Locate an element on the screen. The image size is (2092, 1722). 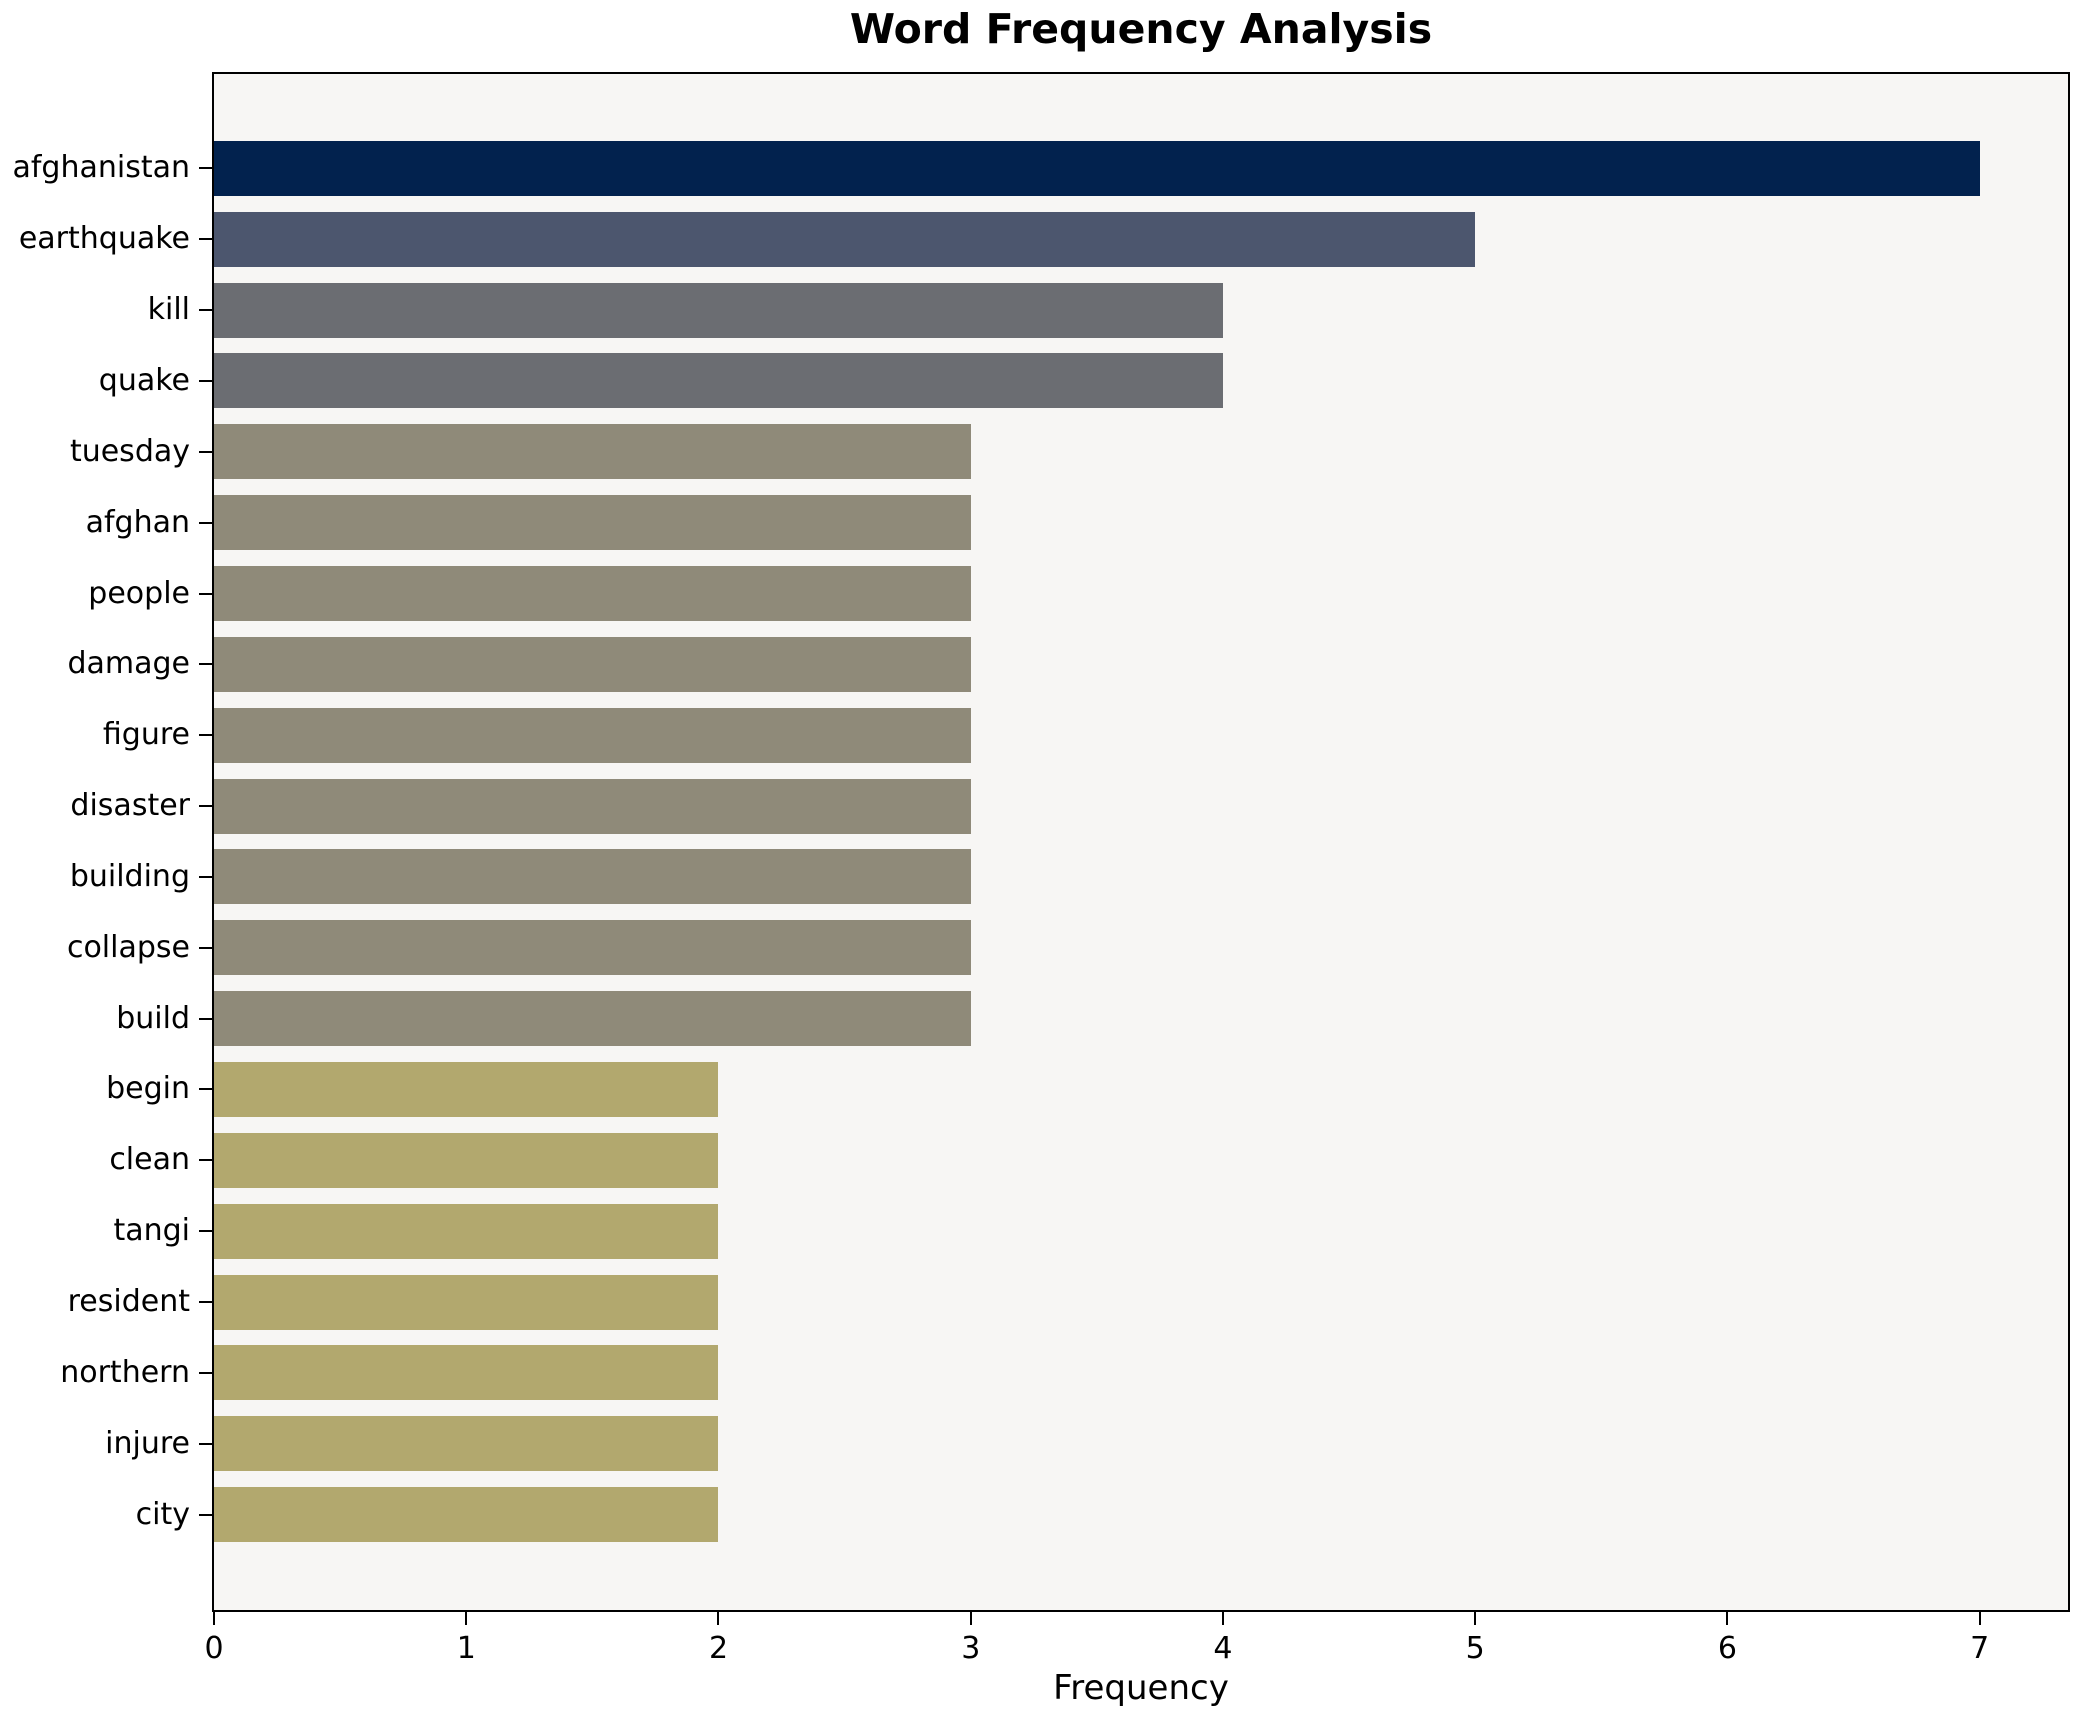
y-axis-label-begin: begin is located at coordinates (148, 1089).